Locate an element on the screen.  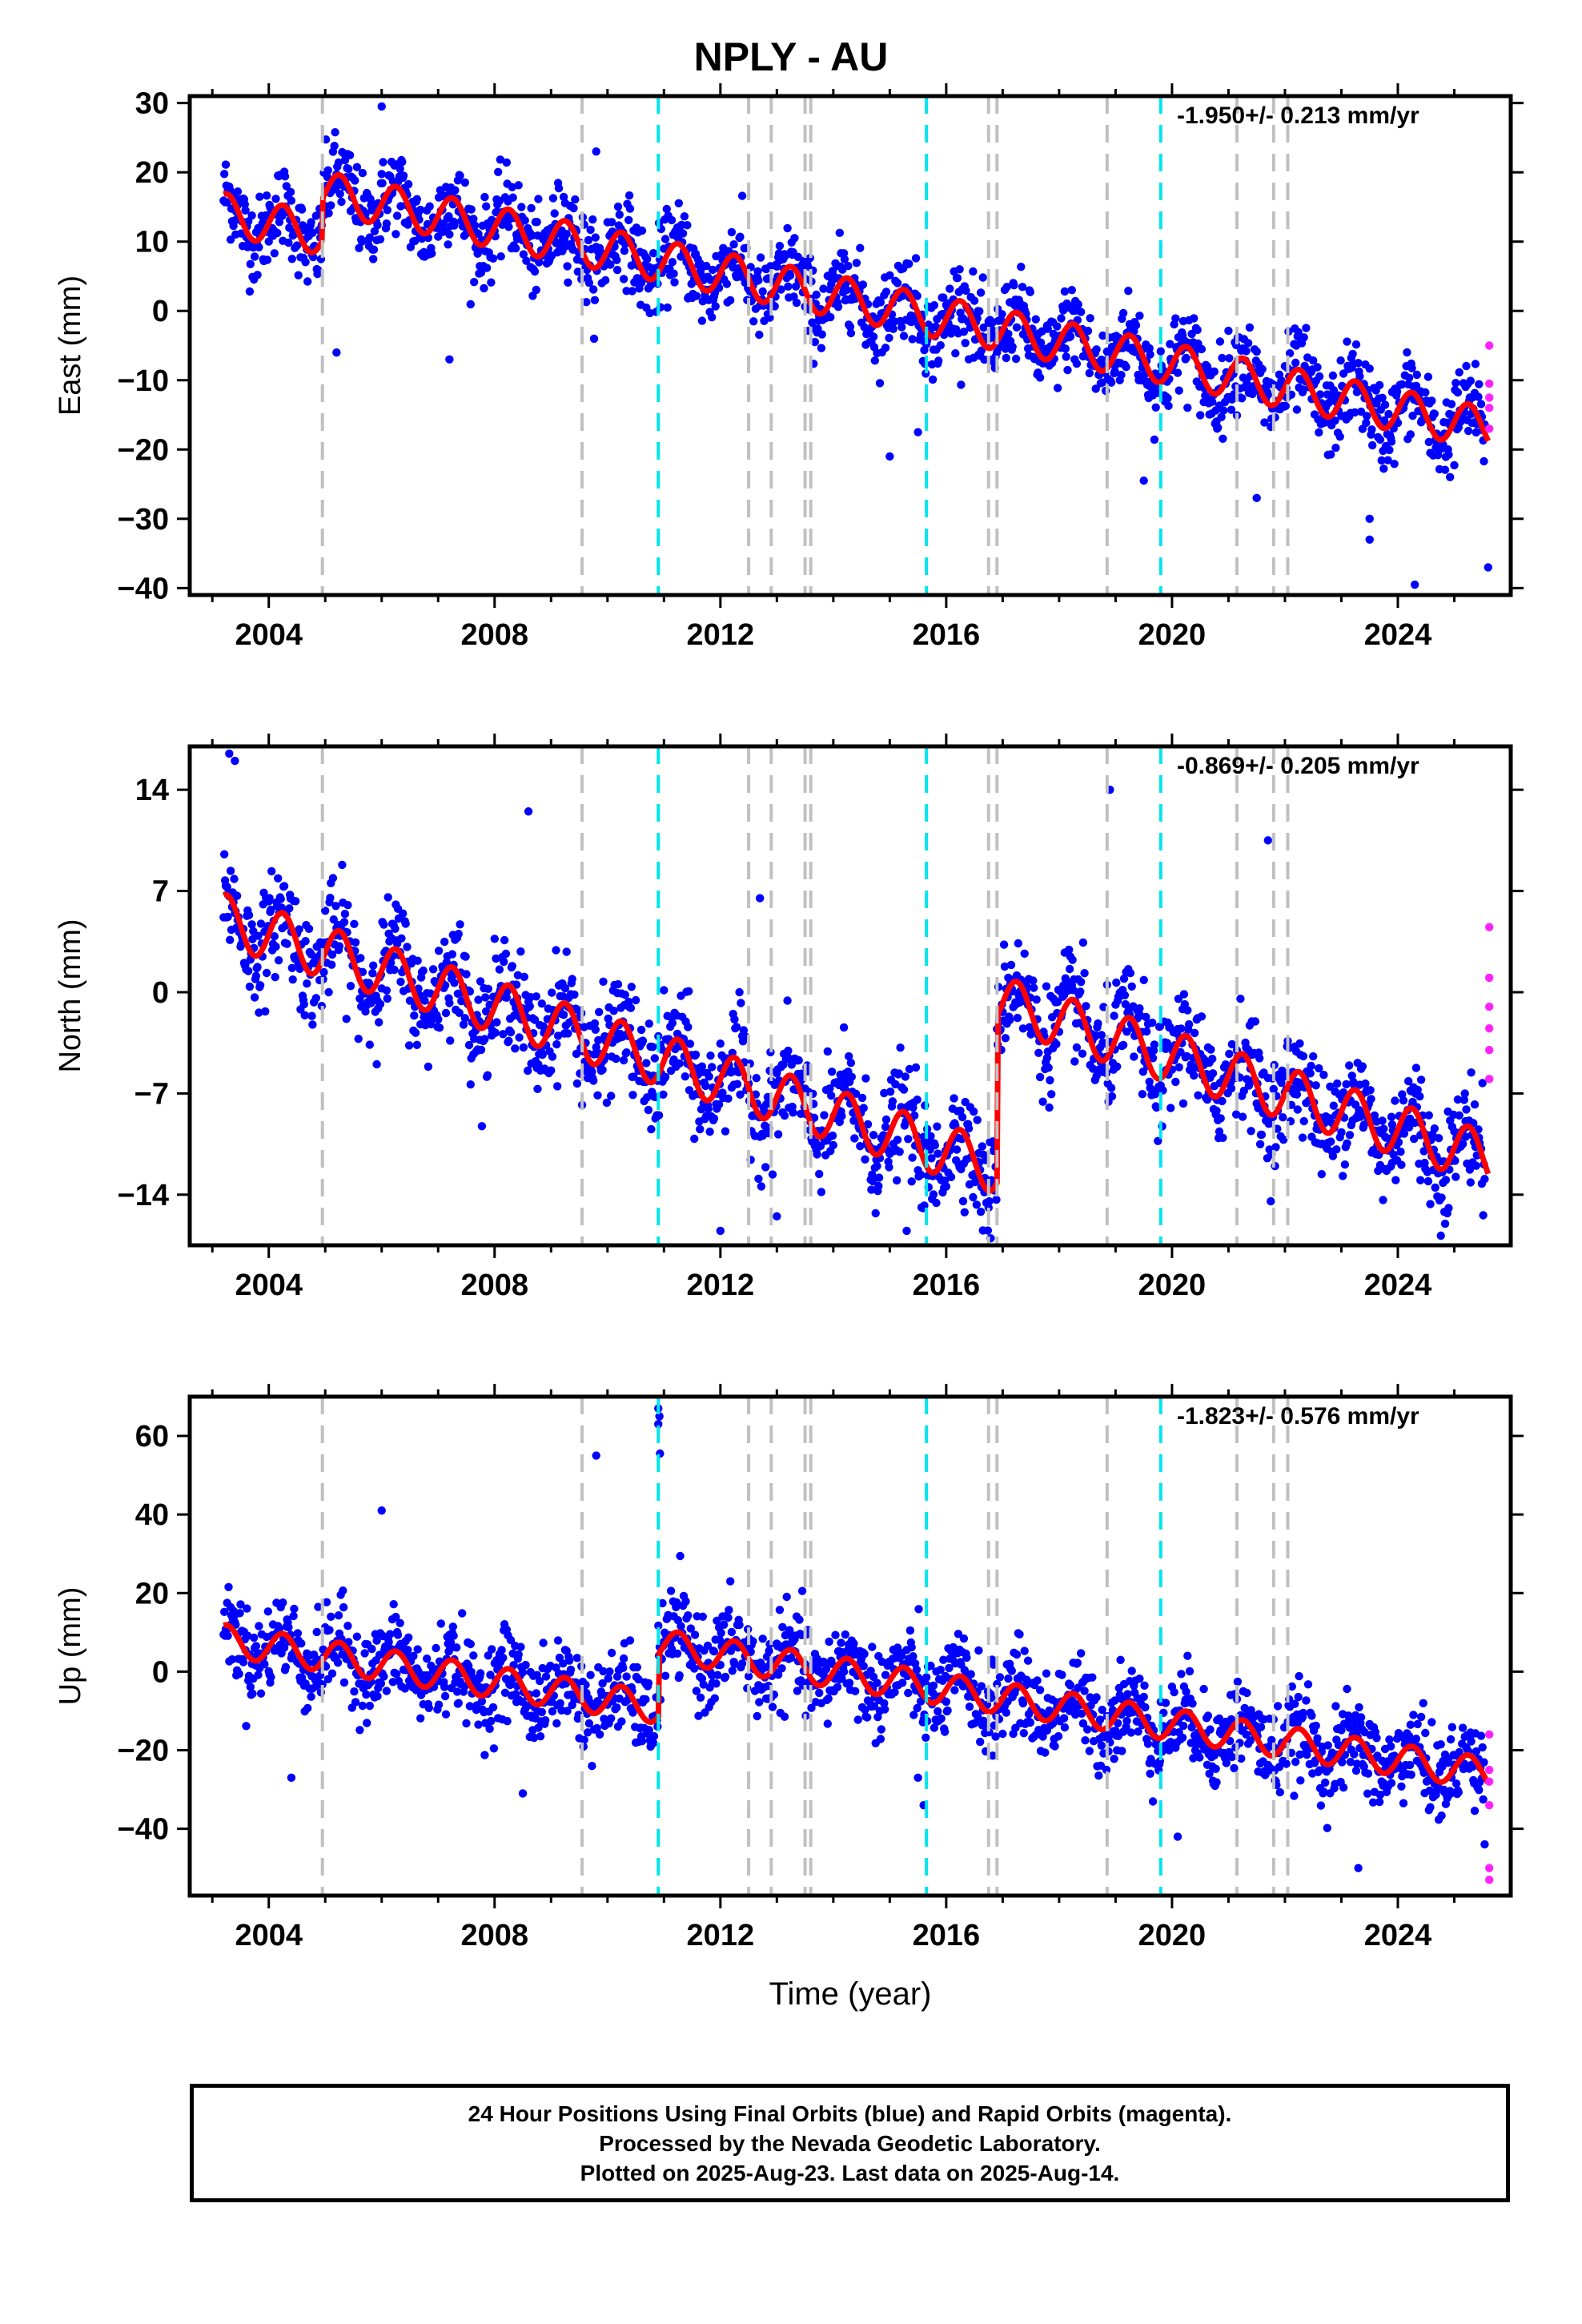
x-tick-label: 2016 is located at coordinates (947, 1285).